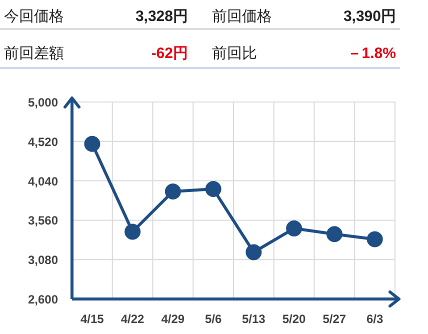 Image resolution: width=428 pixels, height=334 pixels. Describe the element at coordinates (369, 16) in the screenshot. I see `text: 3,390円` at that location.